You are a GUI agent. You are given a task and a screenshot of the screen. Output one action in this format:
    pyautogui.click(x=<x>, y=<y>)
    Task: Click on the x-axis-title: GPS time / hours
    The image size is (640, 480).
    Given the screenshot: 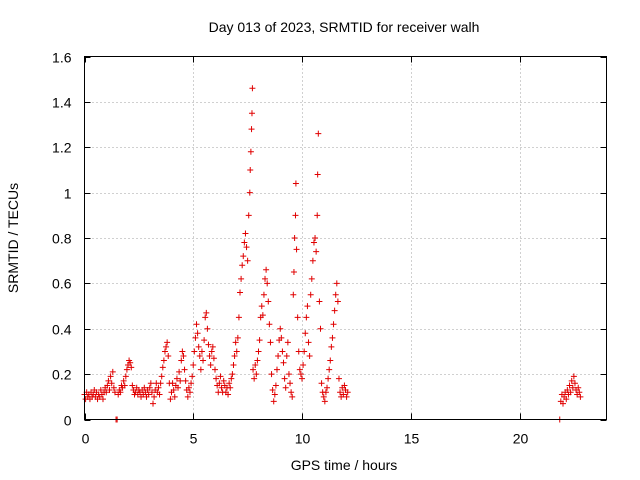 What is the action you would take?
    pyautogui.click(x=344, y=465)
    